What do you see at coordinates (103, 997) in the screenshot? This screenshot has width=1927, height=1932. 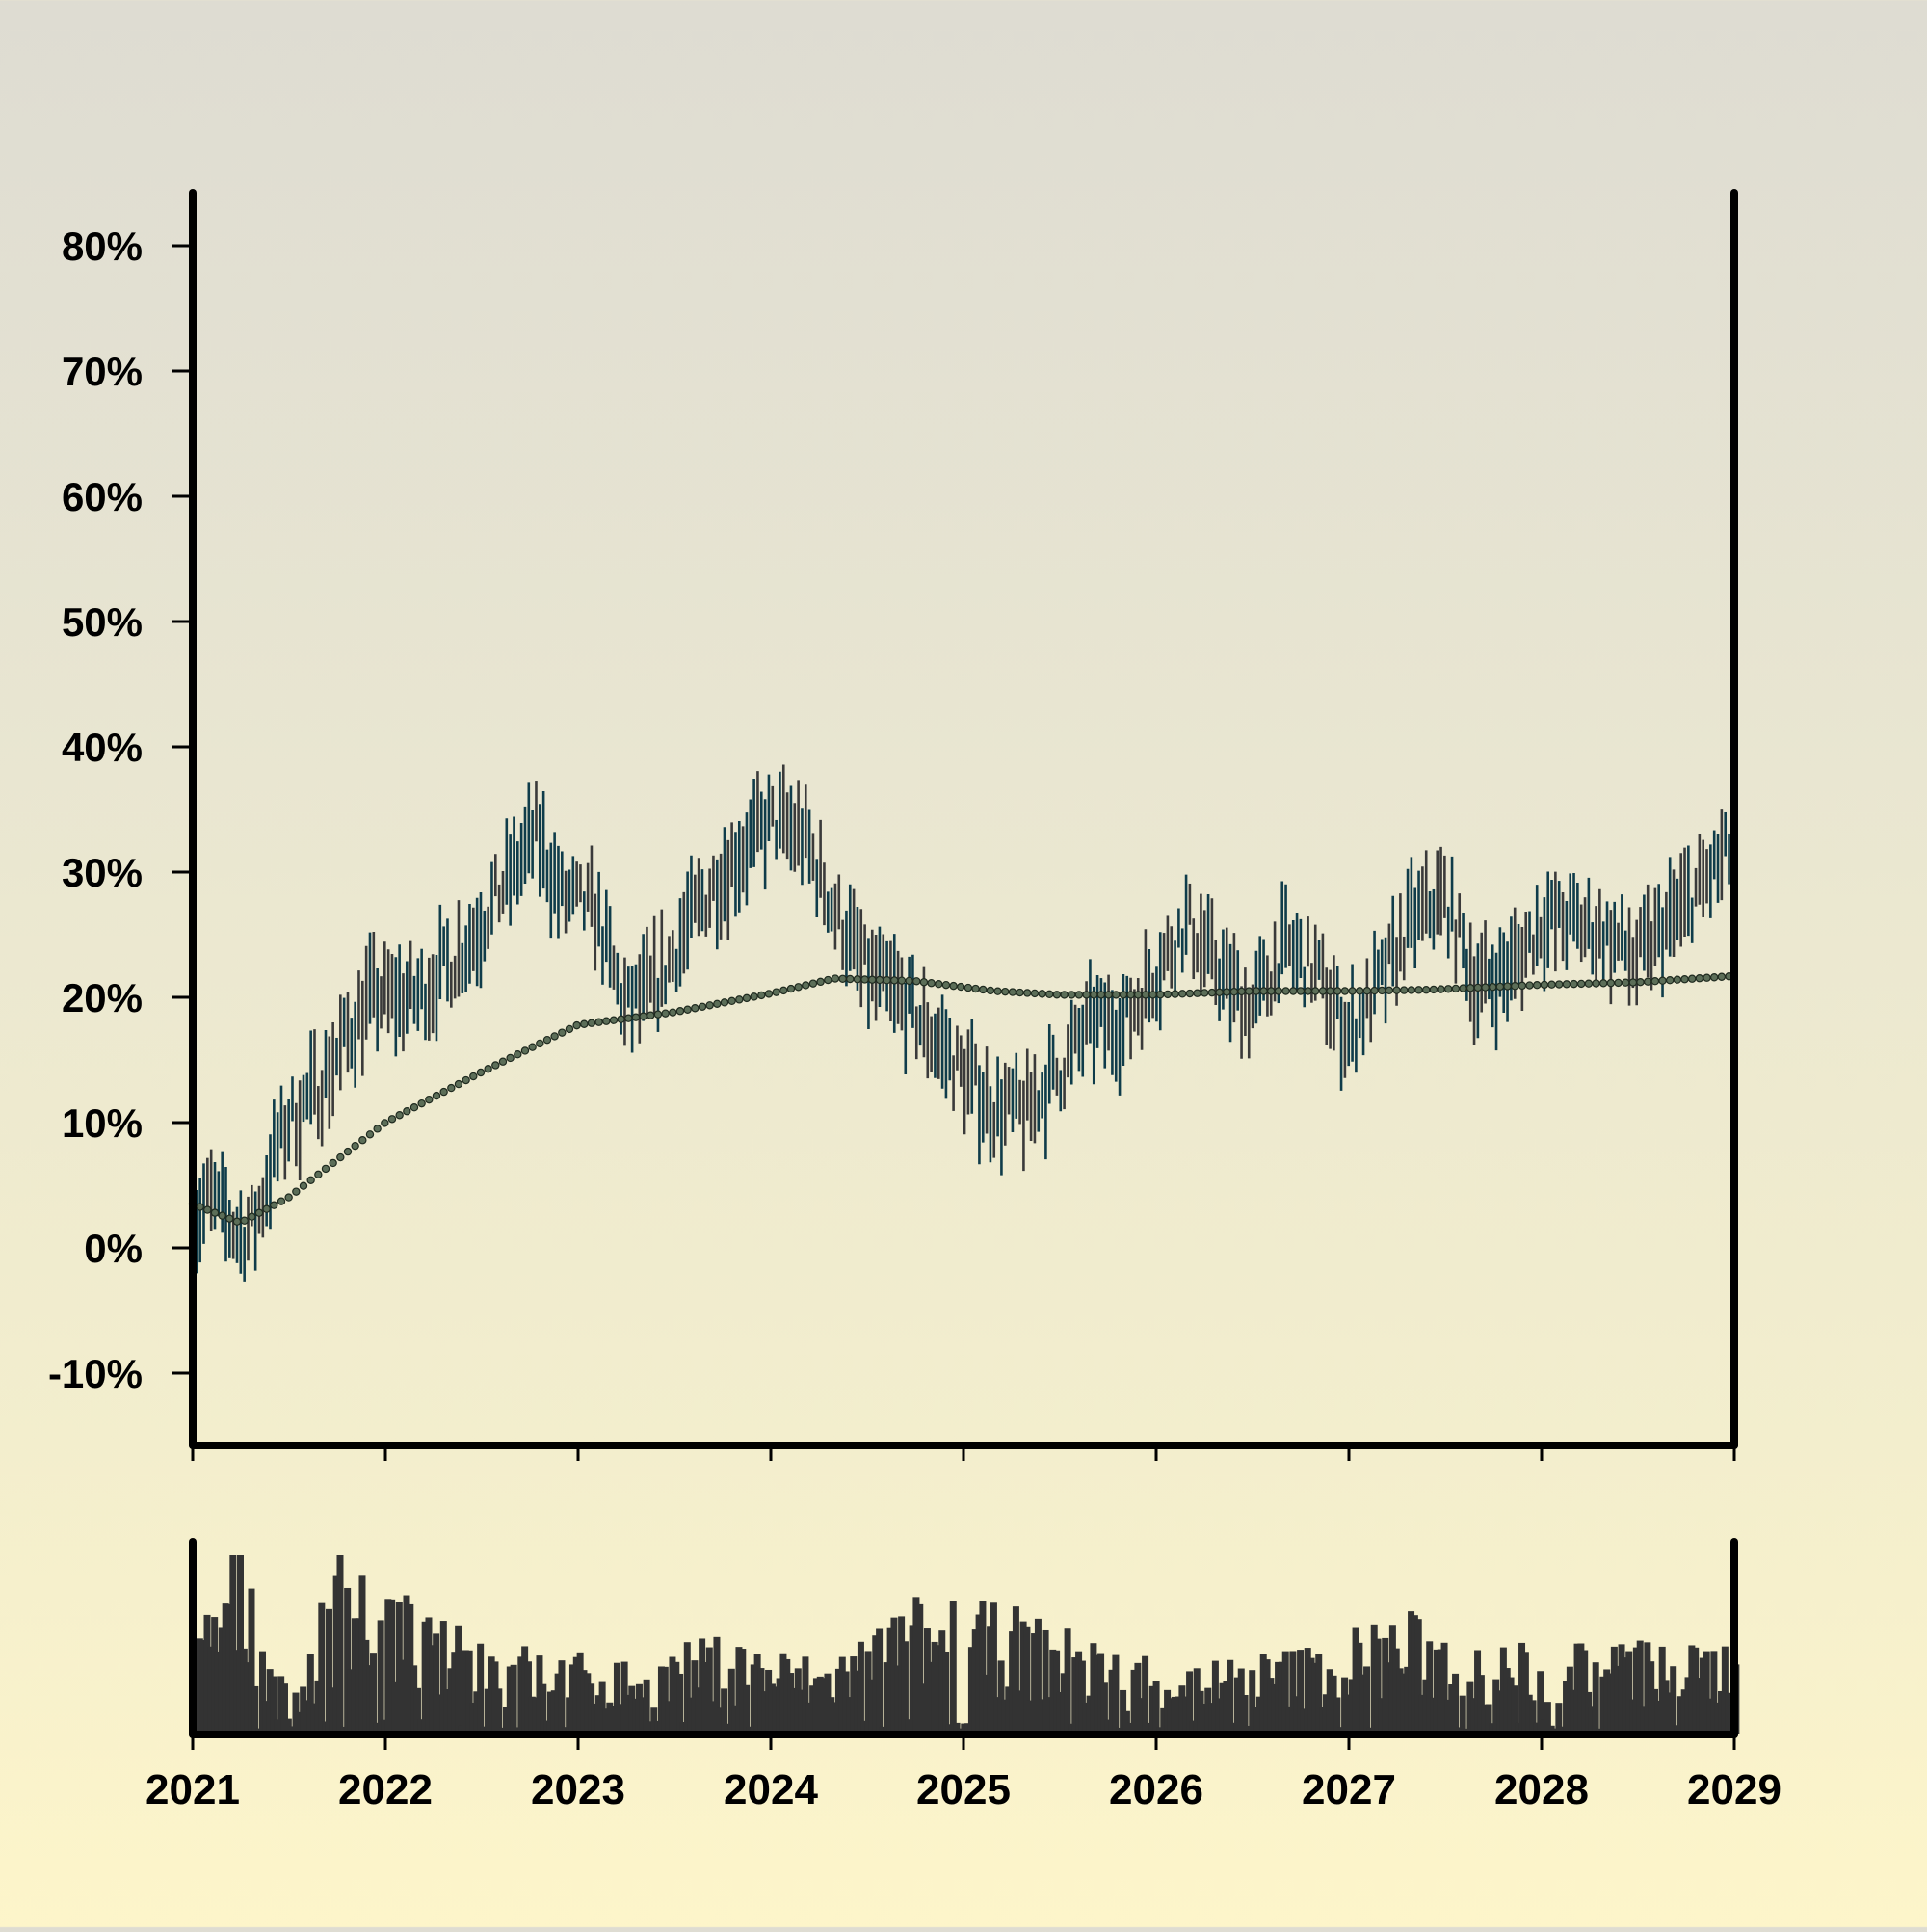 I see `y-tick-label: 20%` at bounding box center [103, 997].